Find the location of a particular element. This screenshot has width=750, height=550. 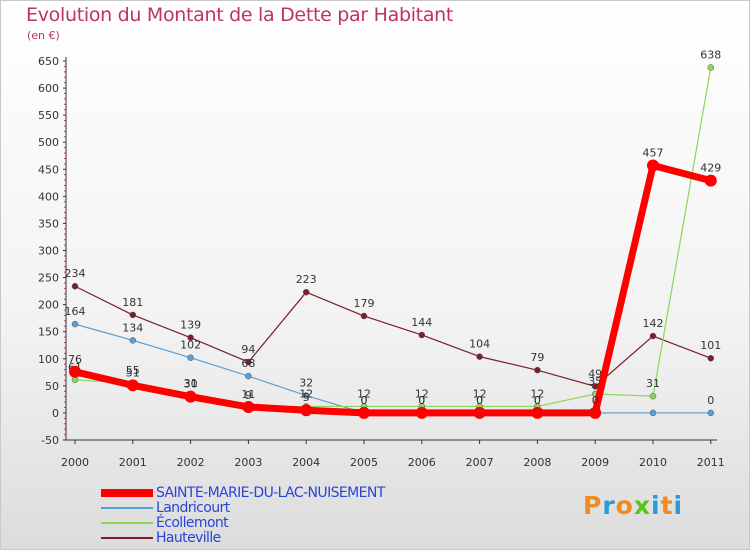

legend-item: Hauteville is located at coordinates (161, 538).